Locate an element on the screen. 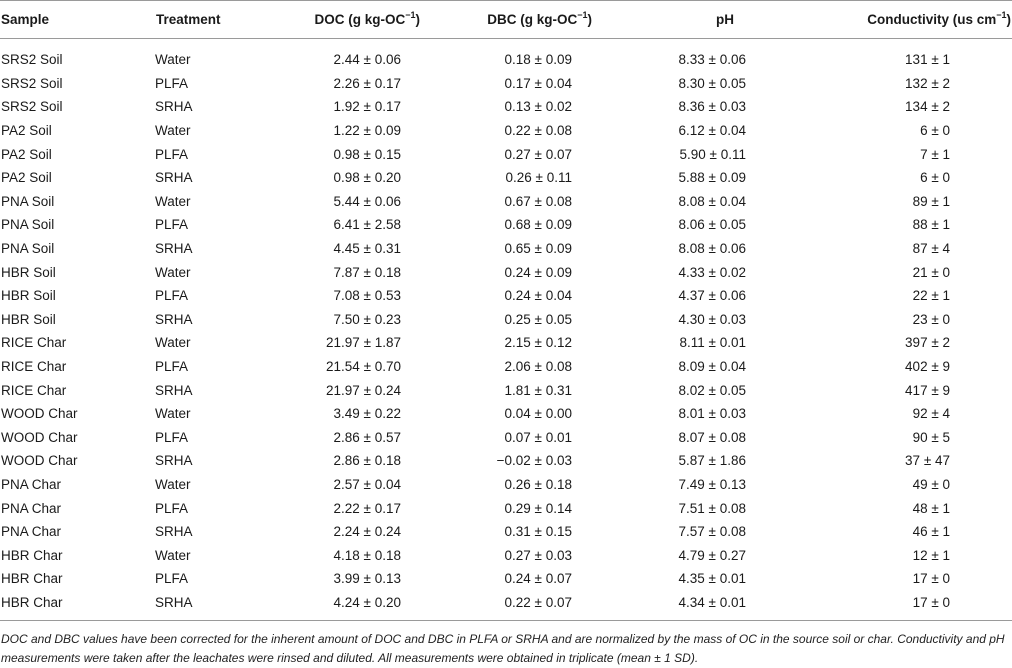  cell-dbc: 0.24 ± 0.04 is located at coordinates (538, 296).